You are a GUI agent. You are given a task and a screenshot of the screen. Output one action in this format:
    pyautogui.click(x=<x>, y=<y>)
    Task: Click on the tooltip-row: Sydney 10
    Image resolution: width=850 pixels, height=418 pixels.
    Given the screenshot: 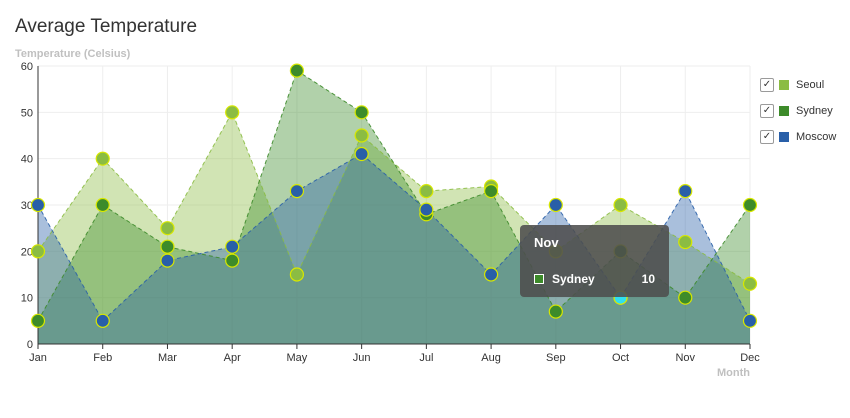 What is the action you would take?
    pyautogui.click(x=594, y=279)
    